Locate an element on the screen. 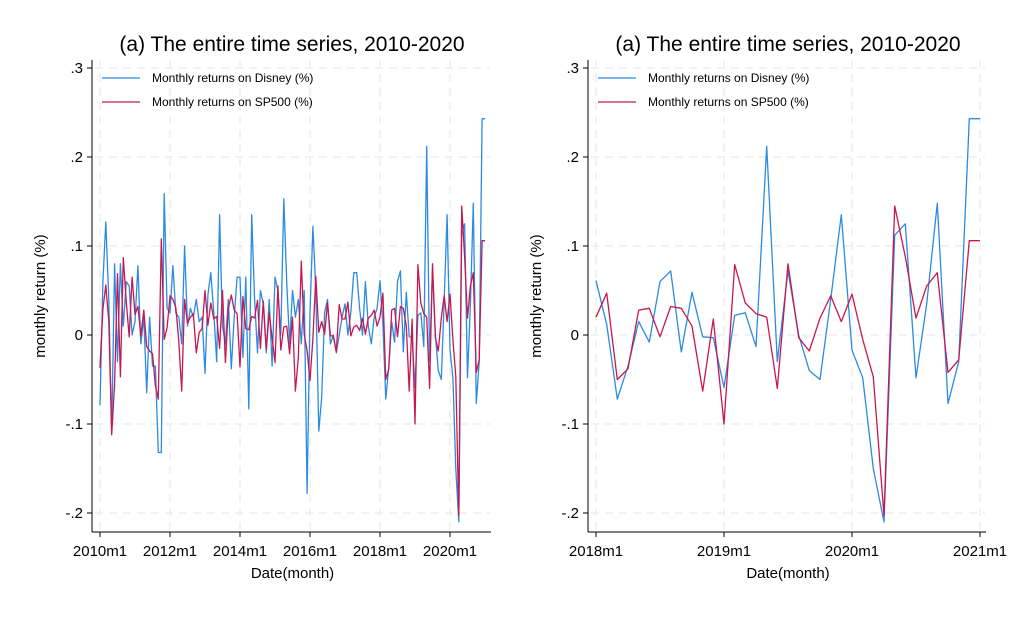 The image size is (1020, 617). x-tick-label: 2021m1 is located at coordinates (980, 551).